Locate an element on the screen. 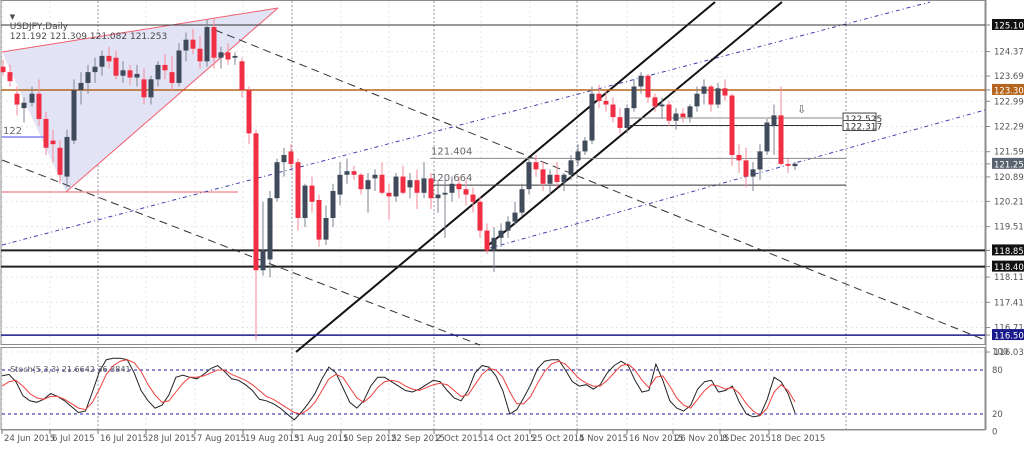  stoch-tick: 0 is located at coordinates (994, 433).